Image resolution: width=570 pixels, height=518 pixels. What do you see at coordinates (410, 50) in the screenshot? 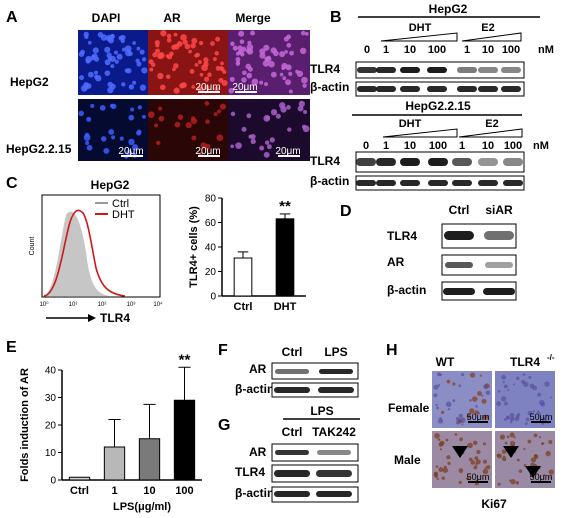
I see `dose: 10` at bounding box center [410, 50].